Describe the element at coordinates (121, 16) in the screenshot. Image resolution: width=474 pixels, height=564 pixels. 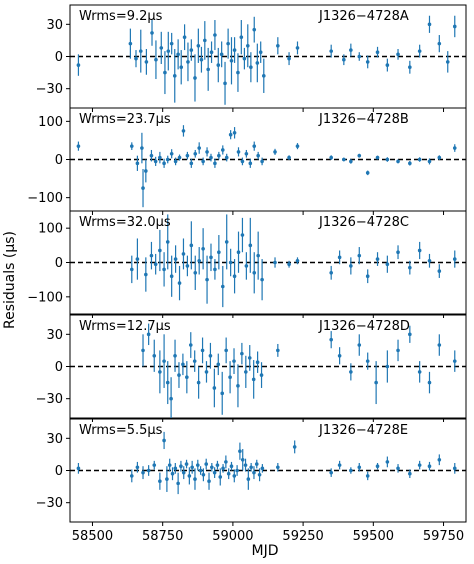
I see `wrms-label: Wrms=9.2μs` at that location.